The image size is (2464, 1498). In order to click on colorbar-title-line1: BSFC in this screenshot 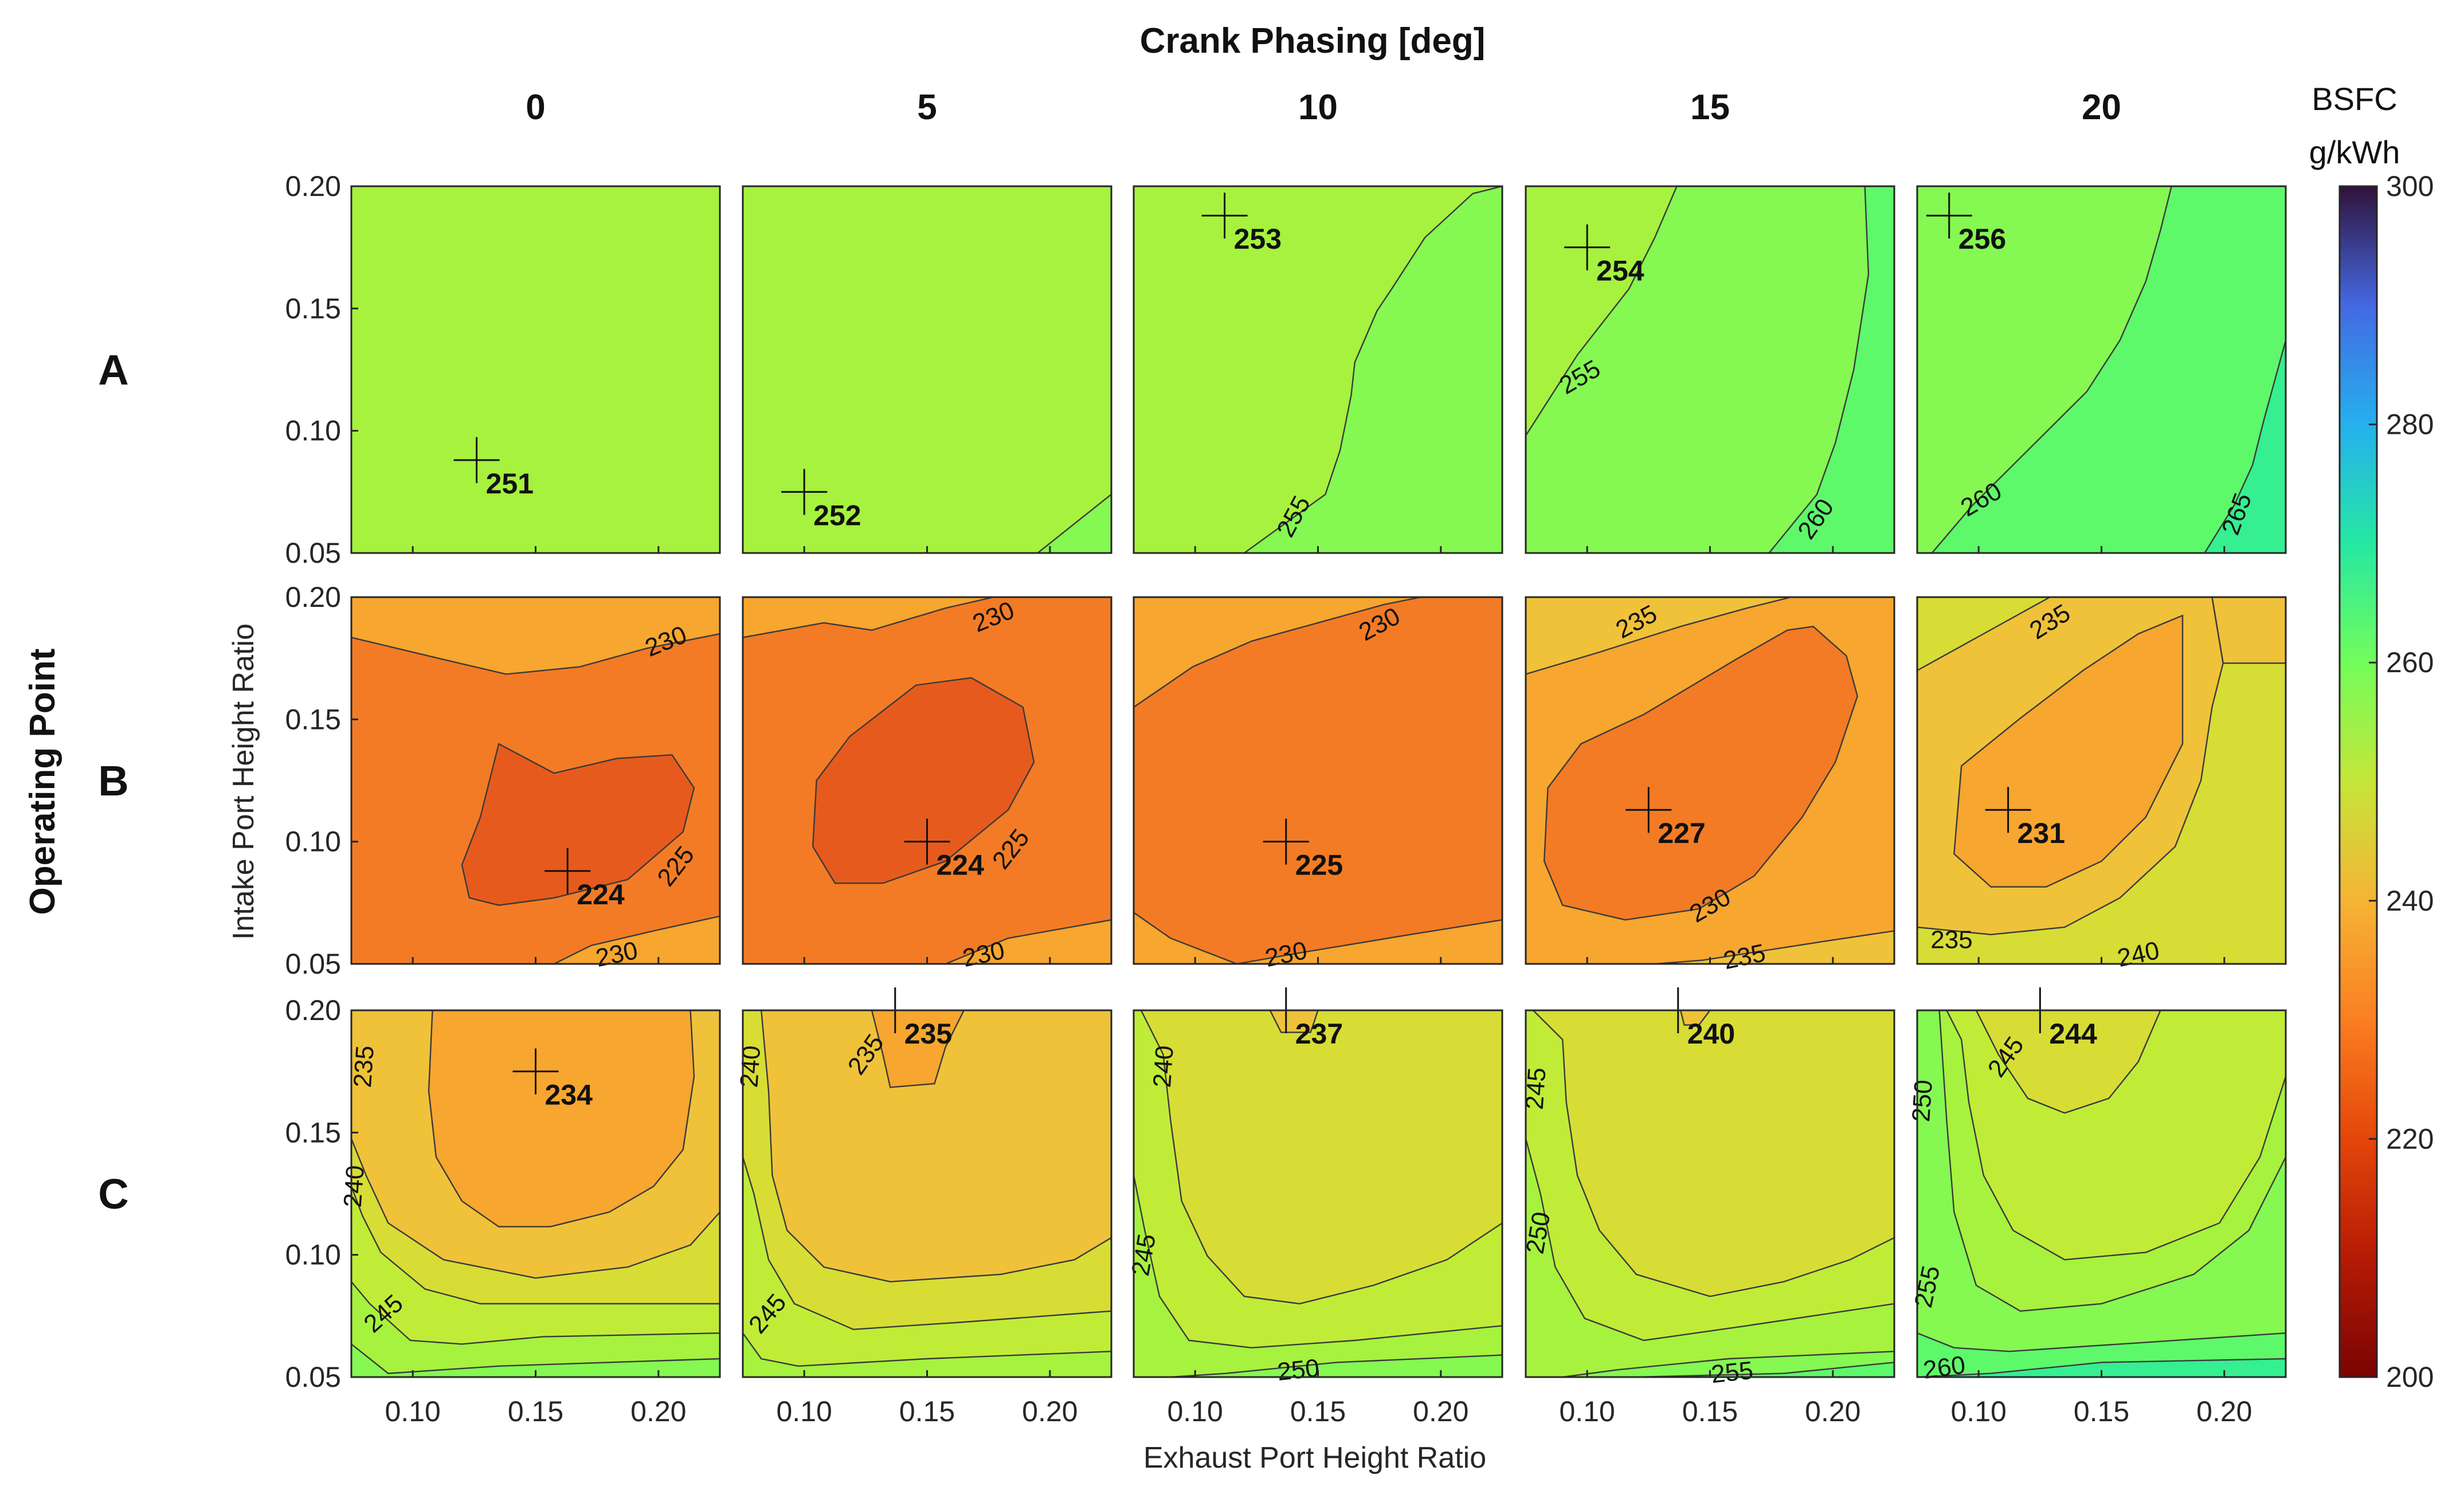, I will do `click(2355, 99)`.